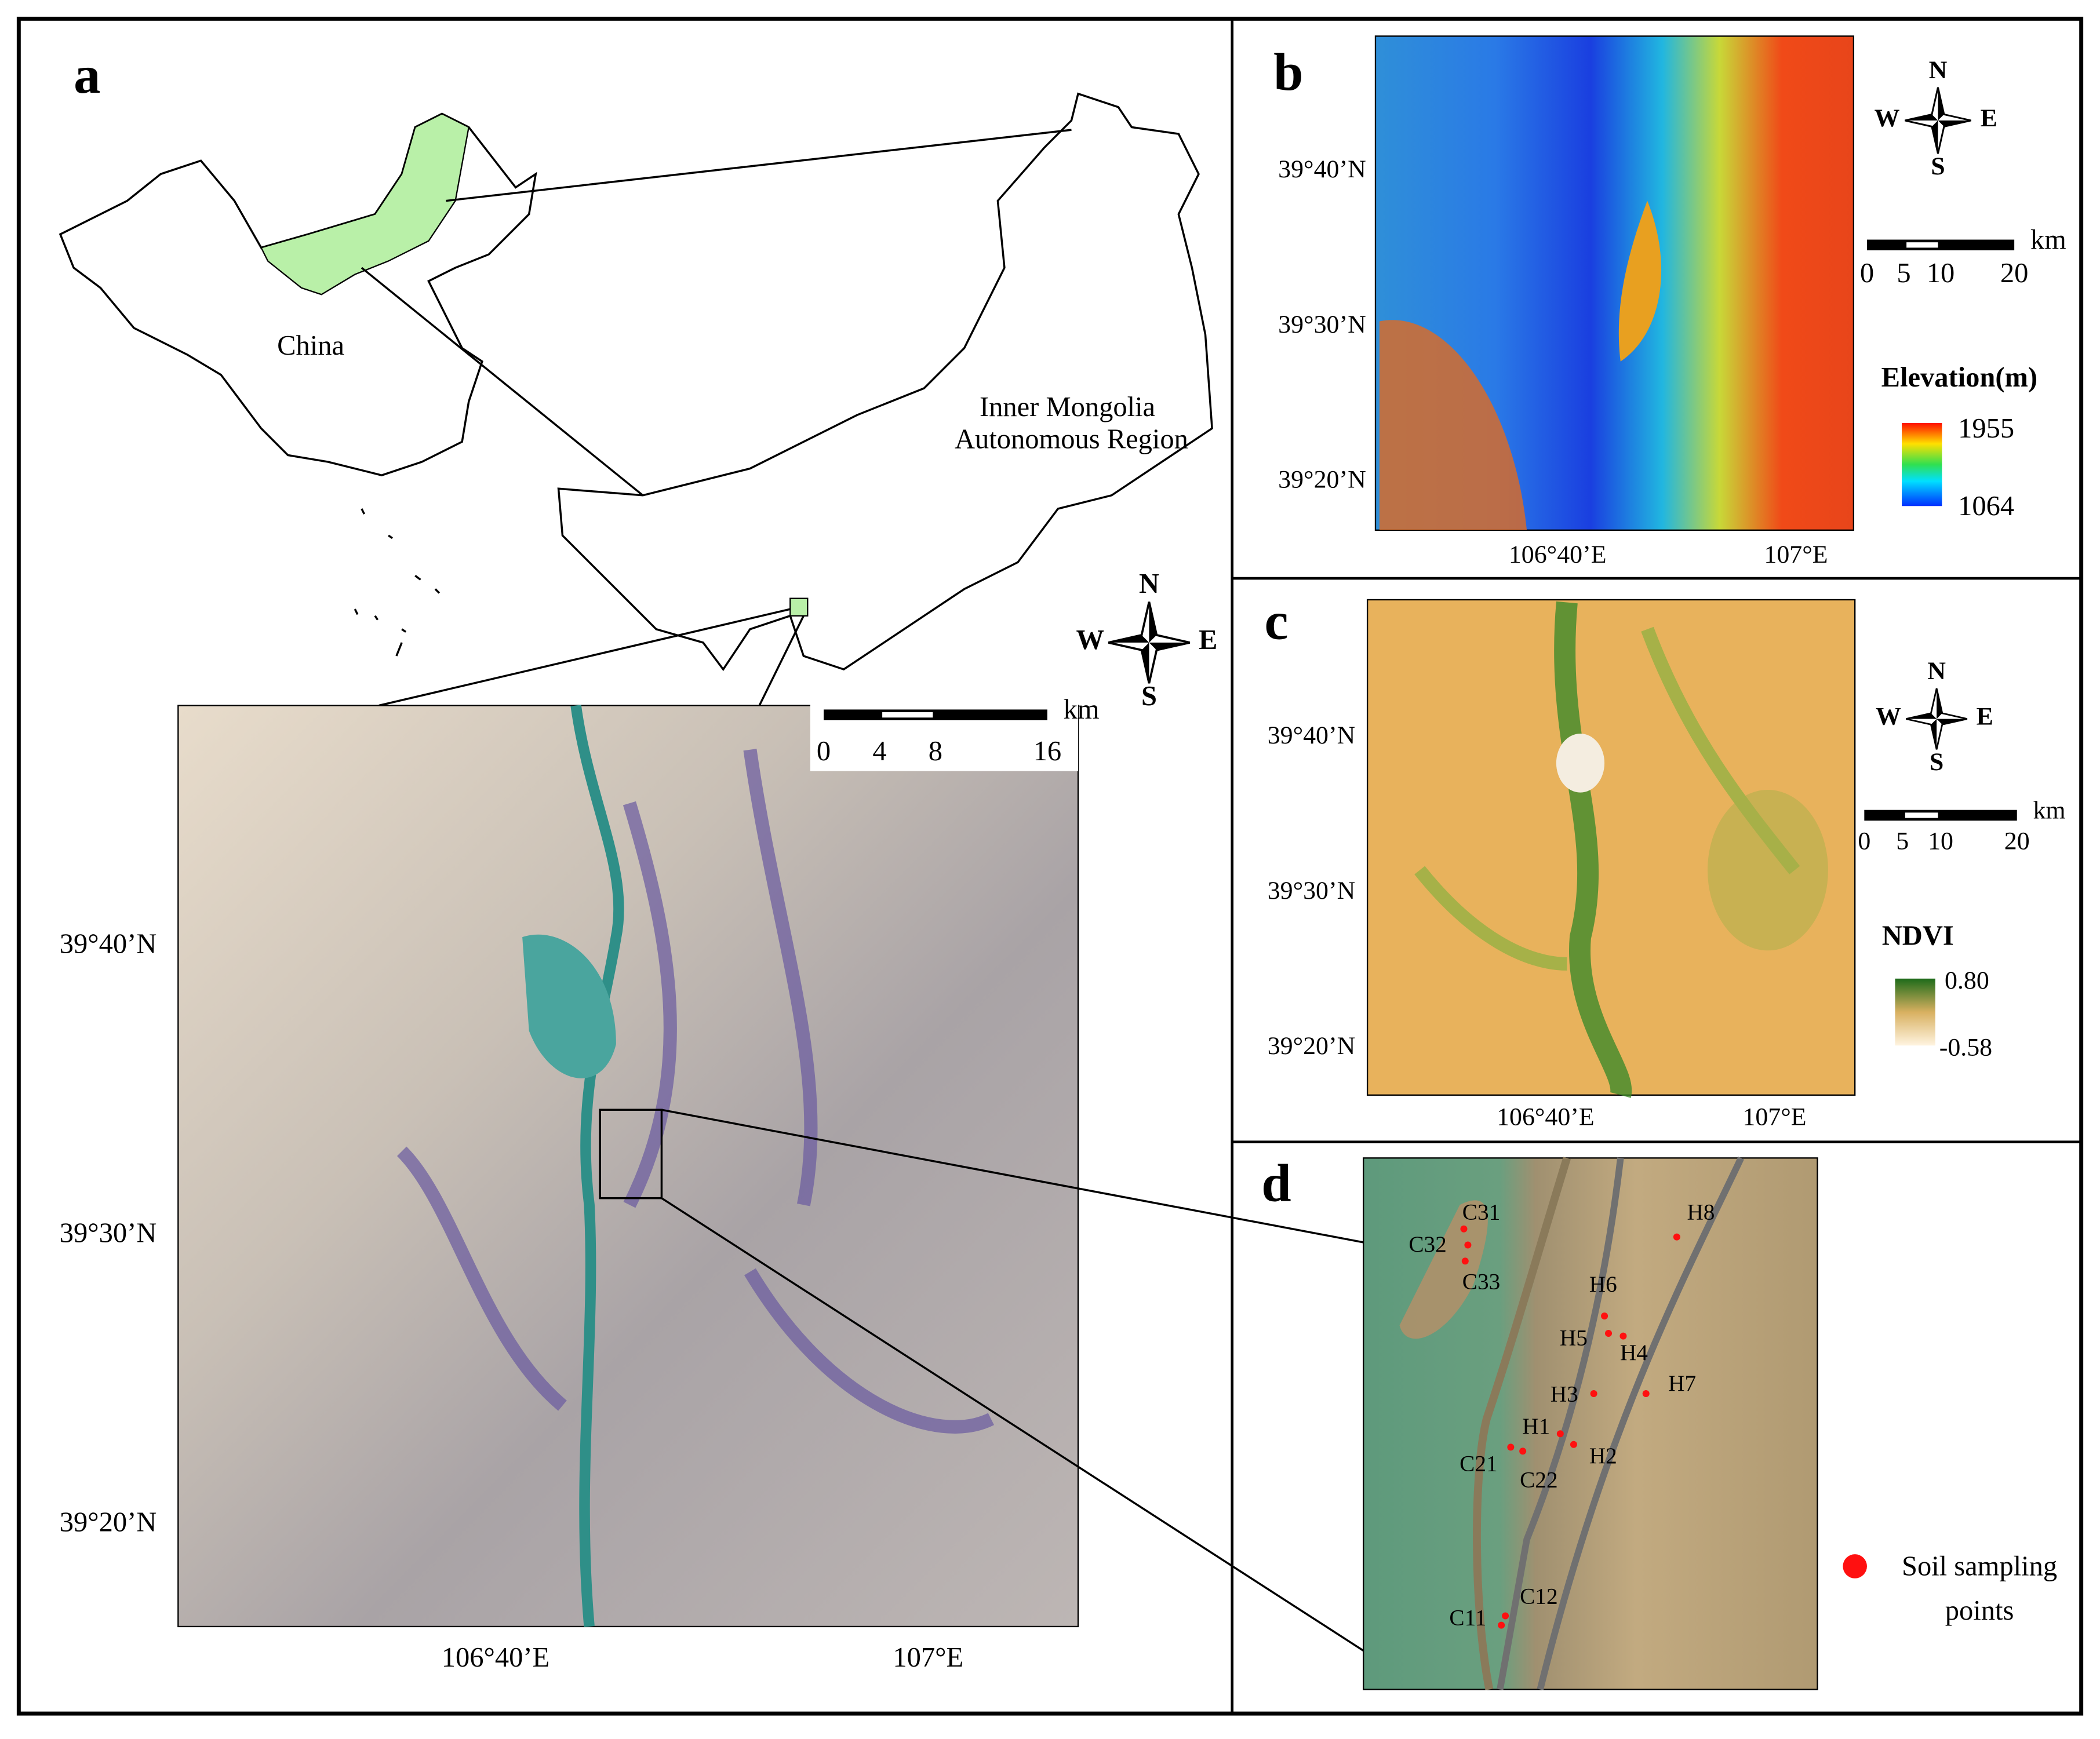 This screenshot has height=1739, width=2100. What do you see at coordinates (1979, 1610) in the screenshot?
I see `legend-text: points` at bounding box center [1979, 1610].